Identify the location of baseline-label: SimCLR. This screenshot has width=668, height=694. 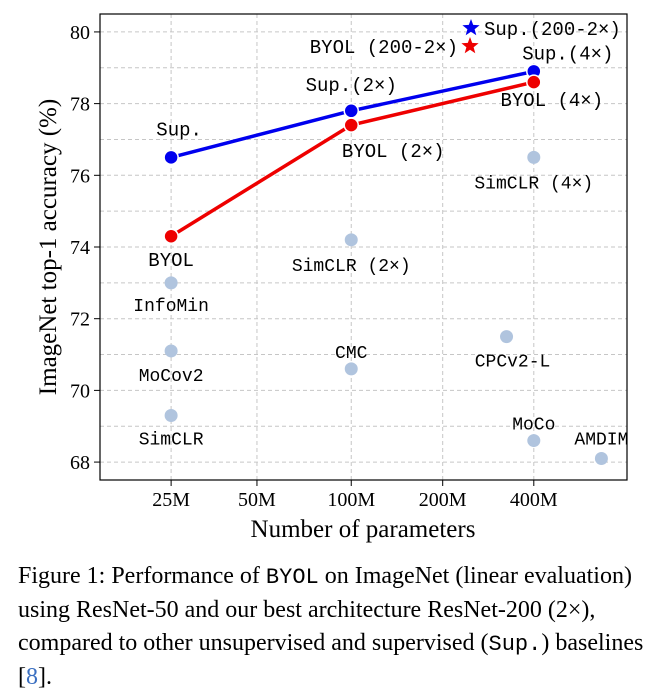
(171, 440).